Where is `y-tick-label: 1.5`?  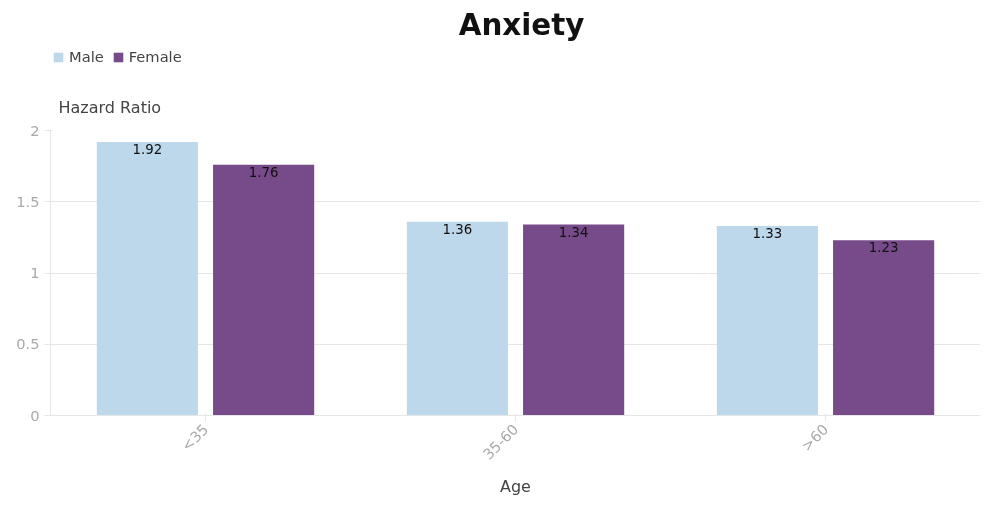 y-tick-label: 1.5 is located at coordinates (28, 201).